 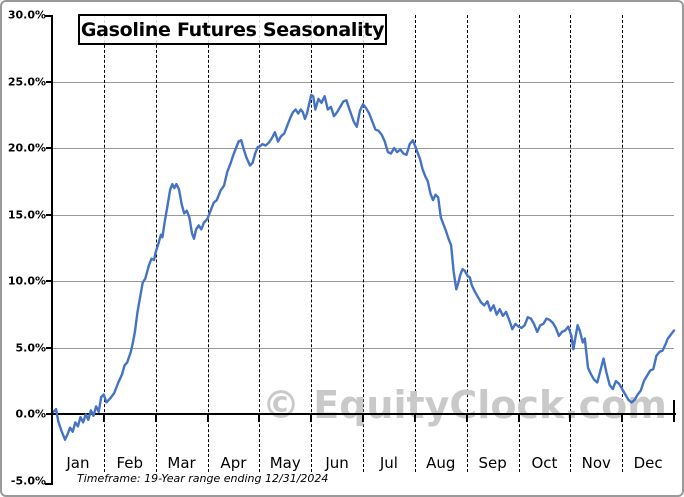 I want to click on watermark-text: © EquityClock.com, so click(x=464, y=405).